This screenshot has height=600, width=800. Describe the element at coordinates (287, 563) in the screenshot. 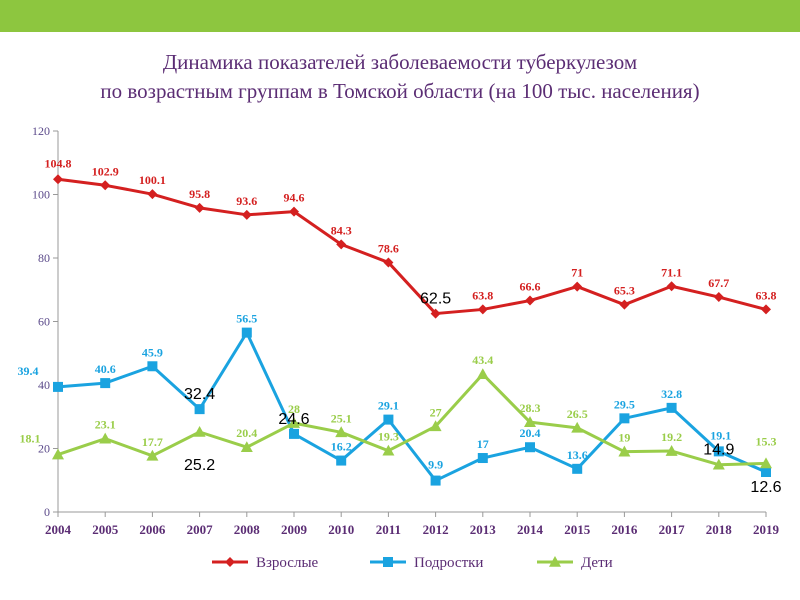

I see `legend-label: Взрослые` at that location.